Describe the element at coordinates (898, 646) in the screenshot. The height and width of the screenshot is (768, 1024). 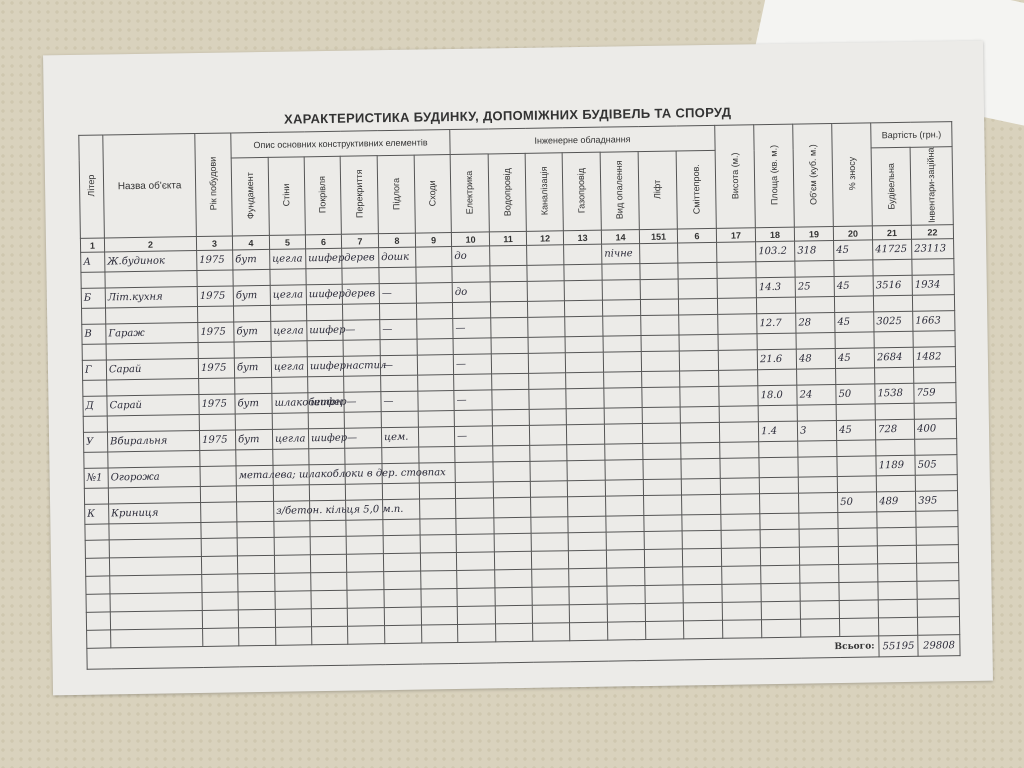
I see `total-construction: 55195` at that location.